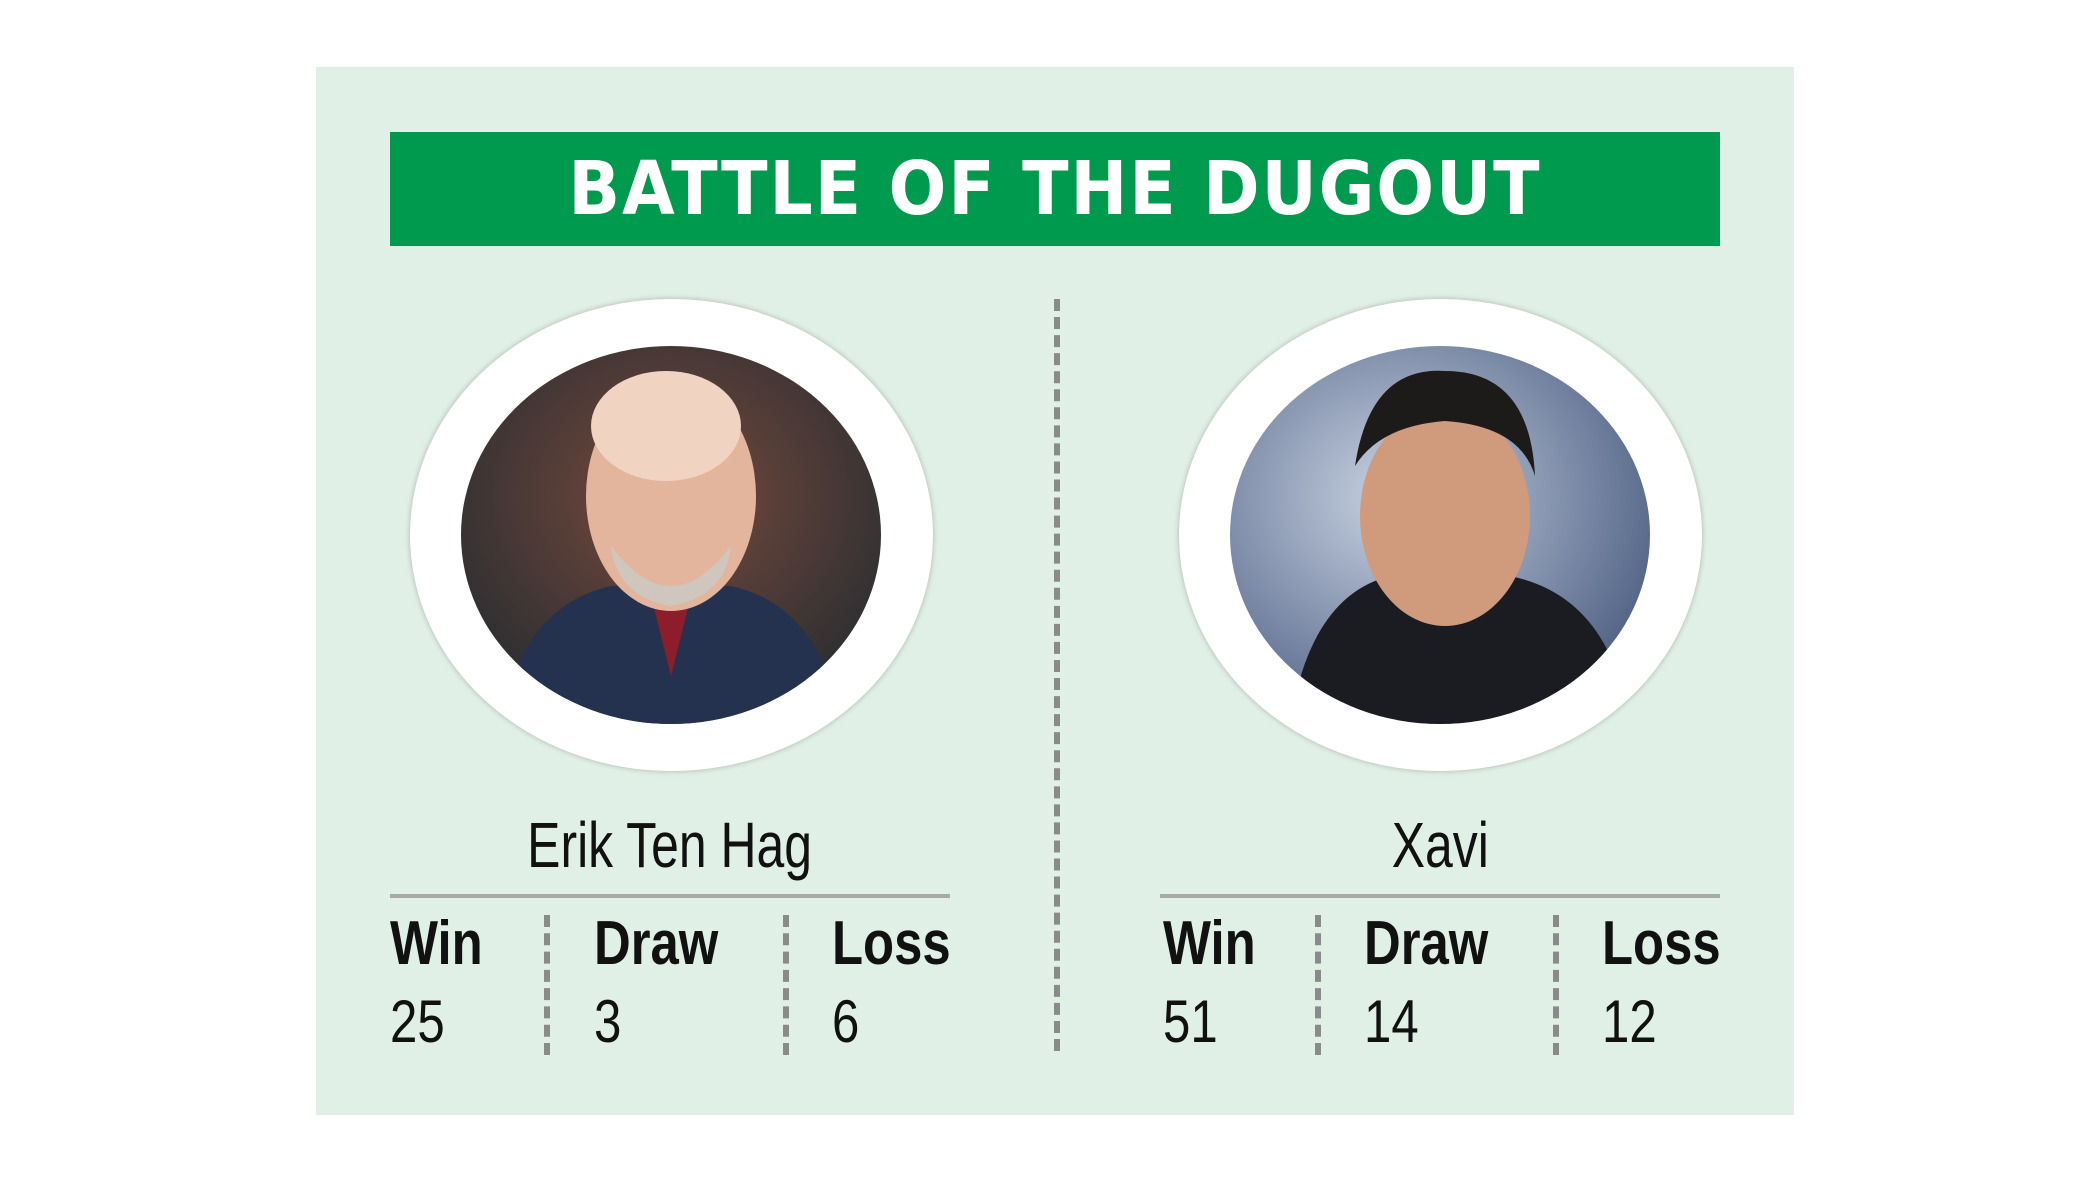 The height and width of the screenshot is (1178, 2100). I want to click on manager-name: Erik Ten Hag, so click(670, 845).